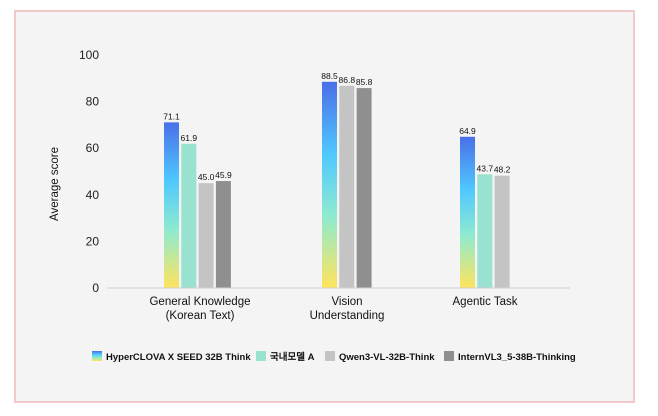 The image size is (658, 416). Describe the element at coordinates (89, 171) in the screenshot. I see `y-axis-ticks: 0 20 40 60 80 100` at that location.